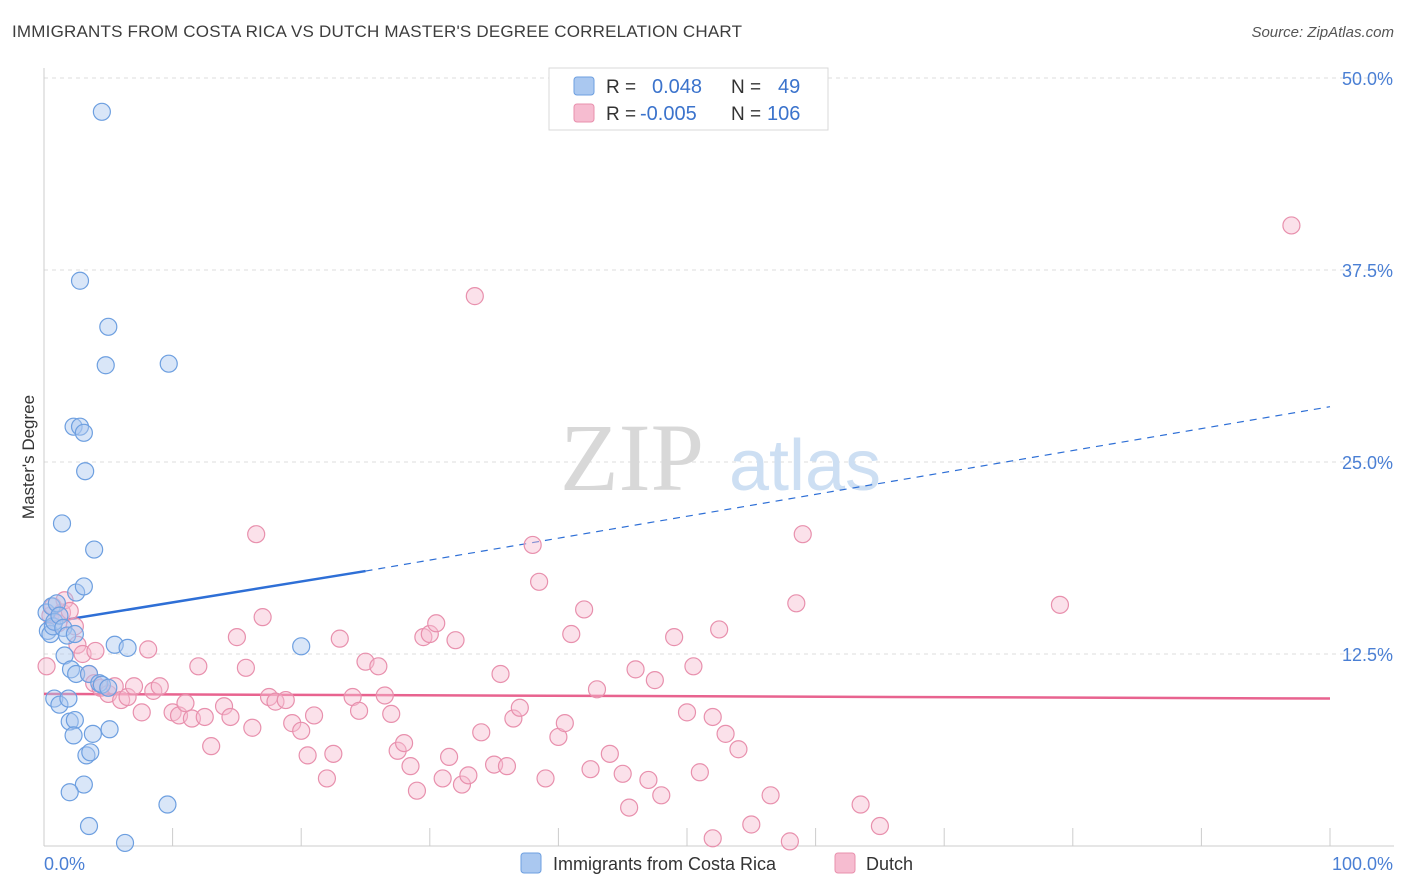 The image size is (1406, 892). I want to click on y-axis-label: Master's Degree, so click(28, 457).